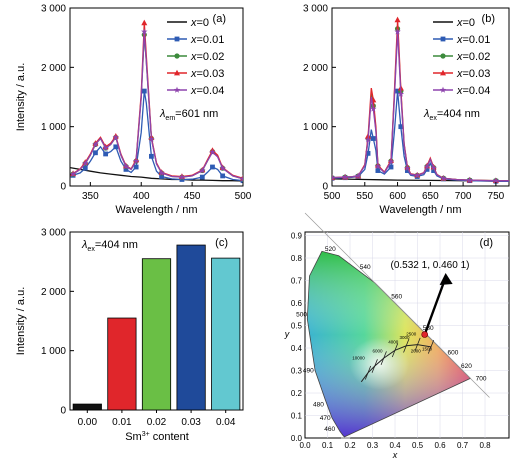 This screenshot has height=463, width=519. What do you see at coordinates (473, 57) in the screenshot?
I see `legend-label: x=0.02` at bounding box center [473, 57].